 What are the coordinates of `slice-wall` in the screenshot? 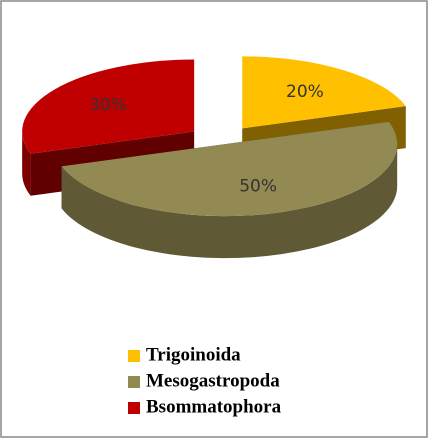 It's located at (26, 163).